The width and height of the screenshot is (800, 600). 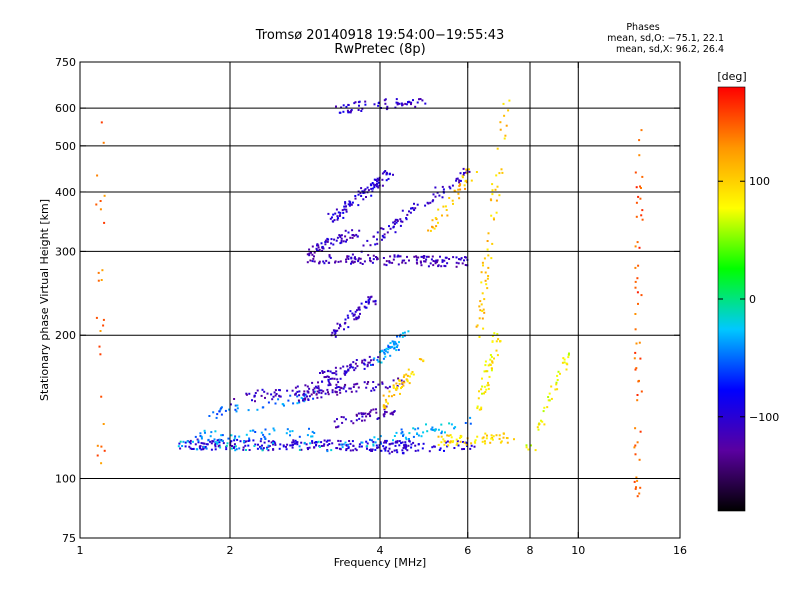 What do you see at coordinates (379, 49) in the screenshot?
I see `chart-subtitle: RwPretec (8p)` at bounding box center [379, 49].